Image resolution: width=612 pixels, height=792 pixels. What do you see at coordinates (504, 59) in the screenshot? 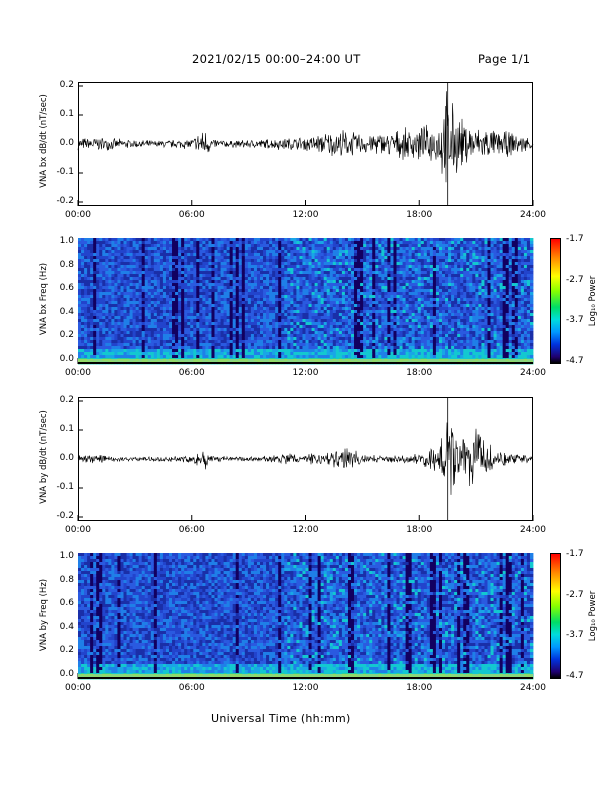
I see `page-number: Page 1/1` at bounding box center [504, 59].